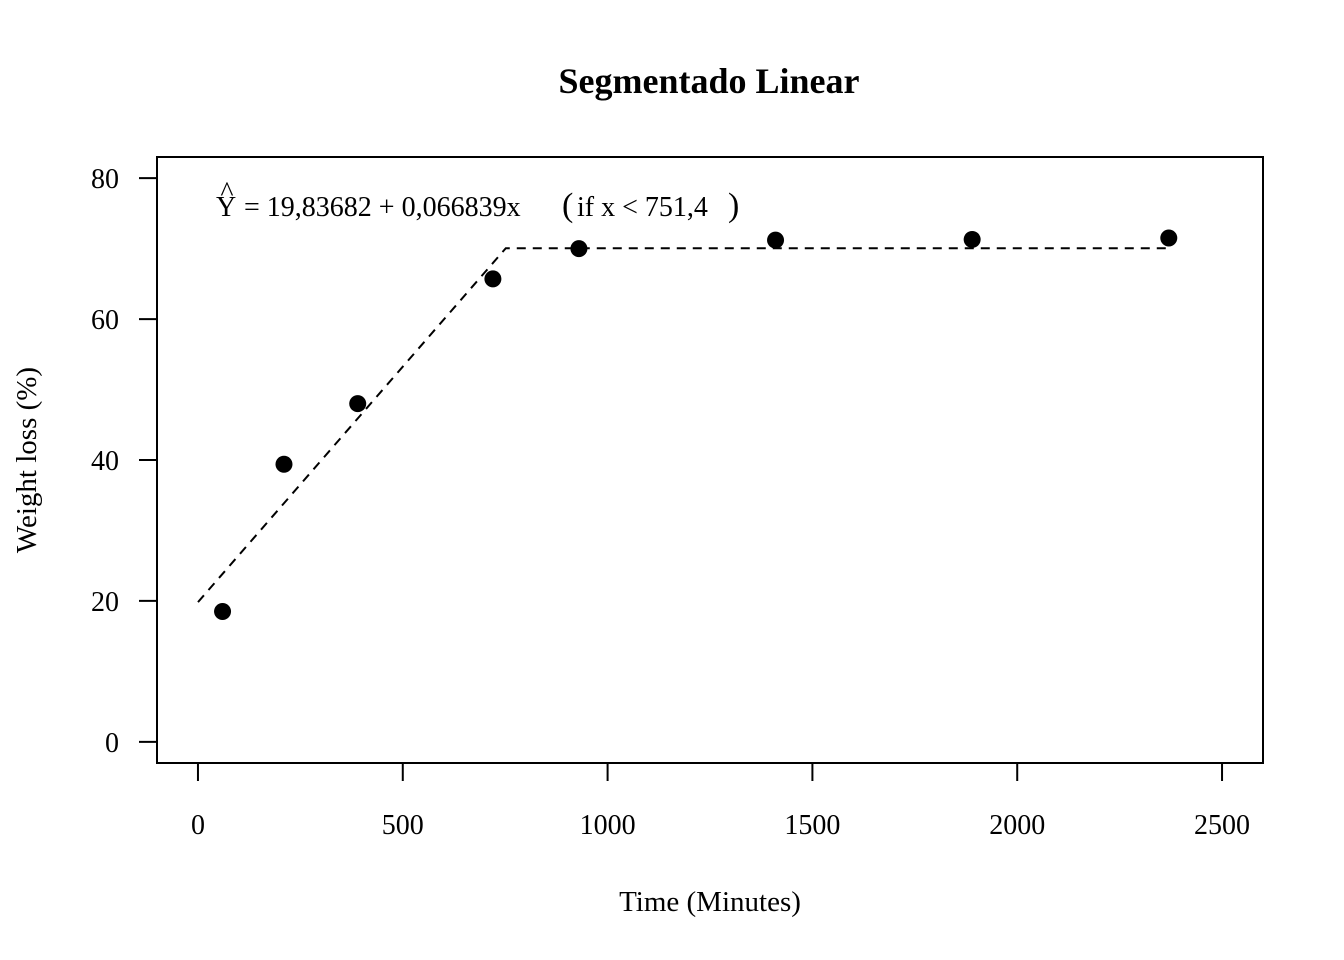 The width and height of the screenshot is (1344, 960). Describe the element at coordinates (226, 192) in the screenshot. I see `equation-hat: ^` at that location.